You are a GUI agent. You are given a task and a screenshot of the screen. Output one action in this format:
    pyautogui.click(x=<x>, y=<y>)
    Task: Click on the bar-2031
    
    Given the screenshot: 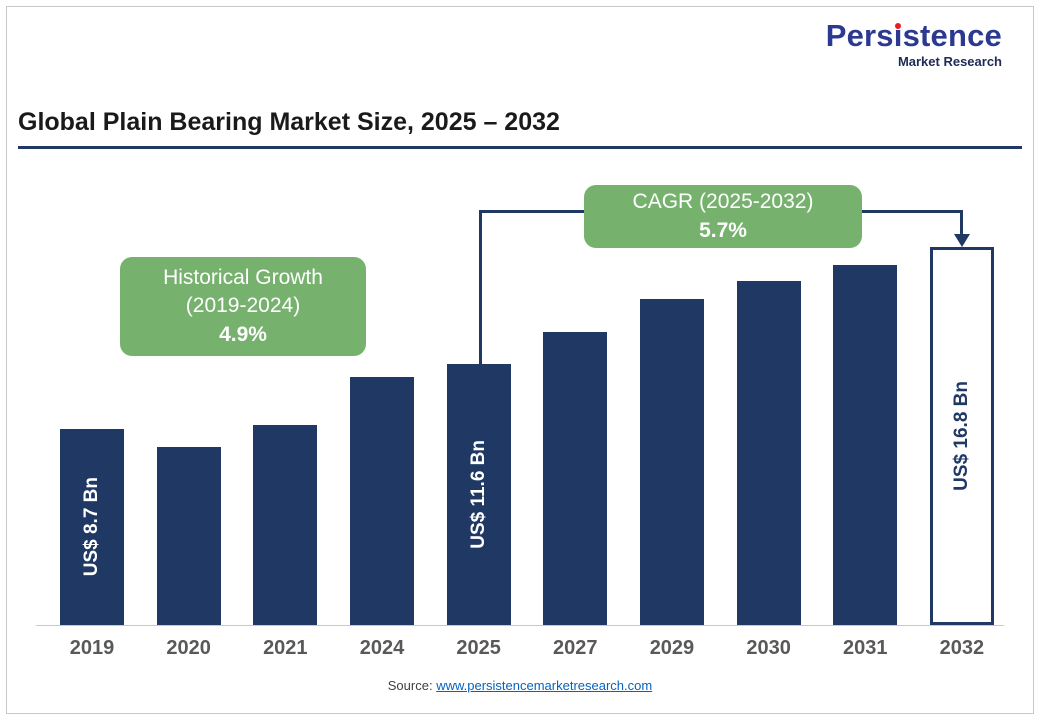 What is the action you would take?
    pyautogui.click(x=865, y=445)
    